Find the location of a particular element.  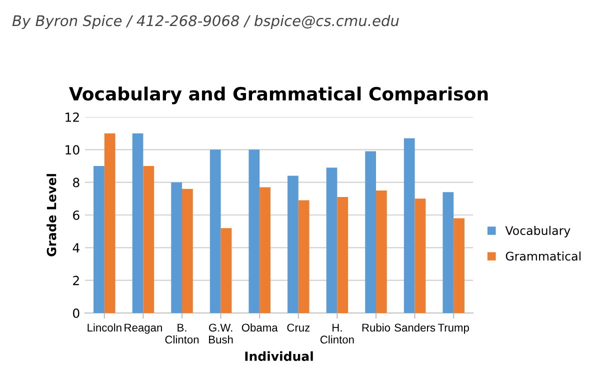

x-tick-label: Lincoln is located at coordinates (105, 327).